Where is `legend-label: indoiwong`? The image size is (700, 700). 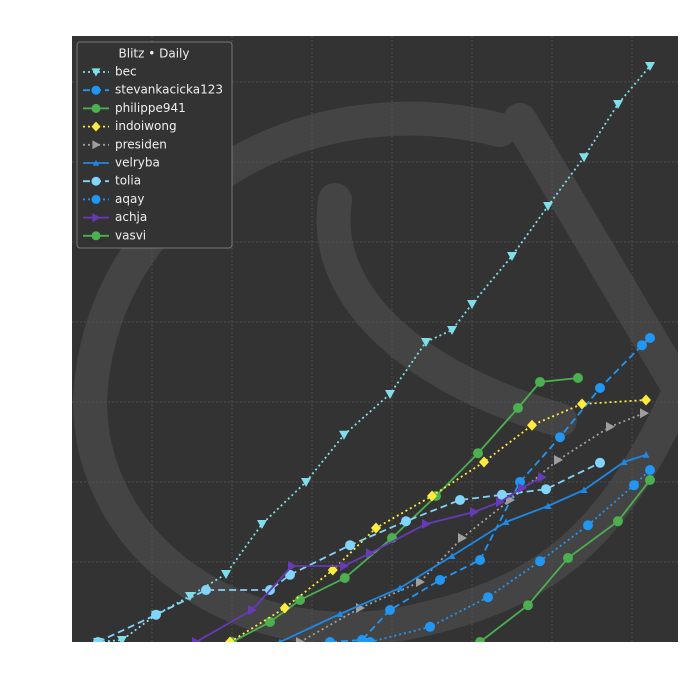
legend-label: indoiwong is located at coordinates (146, 126).